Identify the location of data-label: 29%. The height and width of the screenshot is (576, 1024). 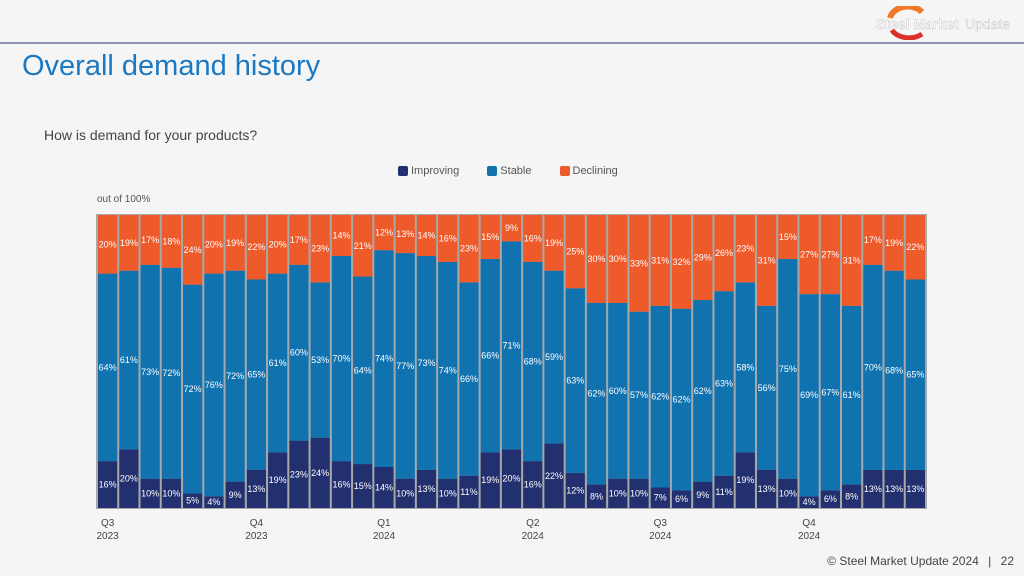
(703, 257).